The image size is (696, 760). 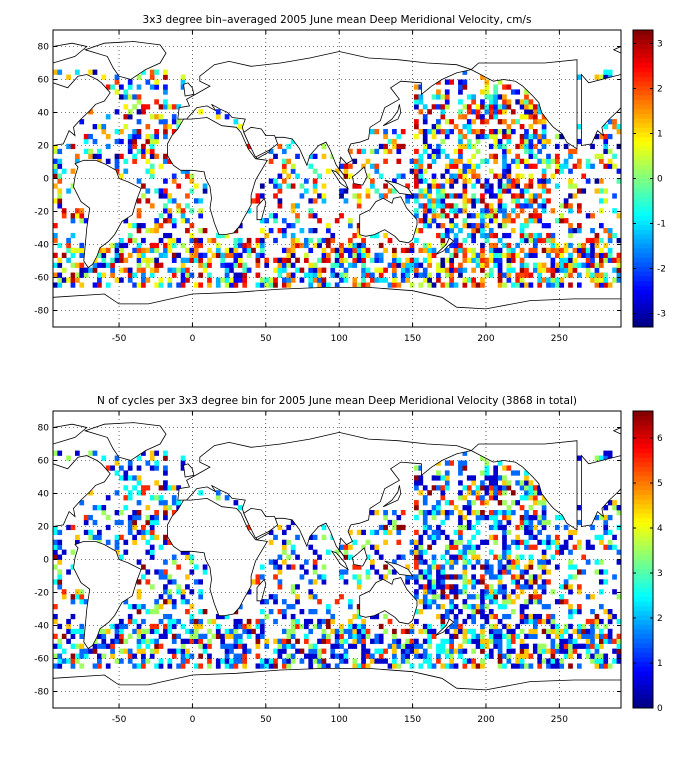 What do you see at coordinates (660, 619) in the screenshot?
I see `colorbar-tick-label: 2` at bounding box center [660, 619].